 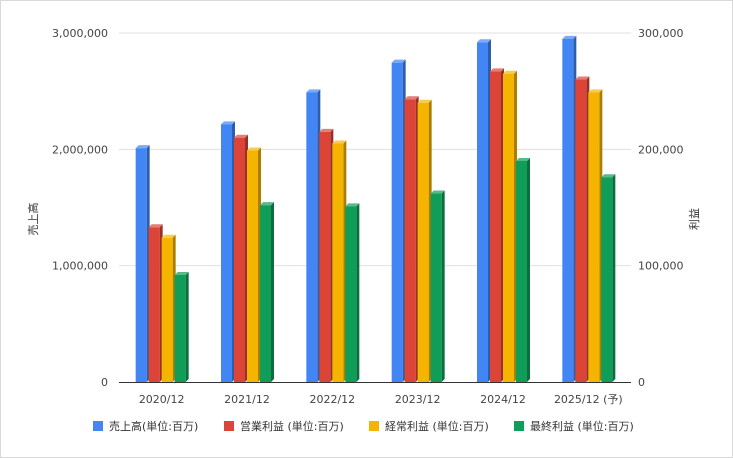 I want to click on y-axis-title-left: 売上高, so click(x=33, y=219).